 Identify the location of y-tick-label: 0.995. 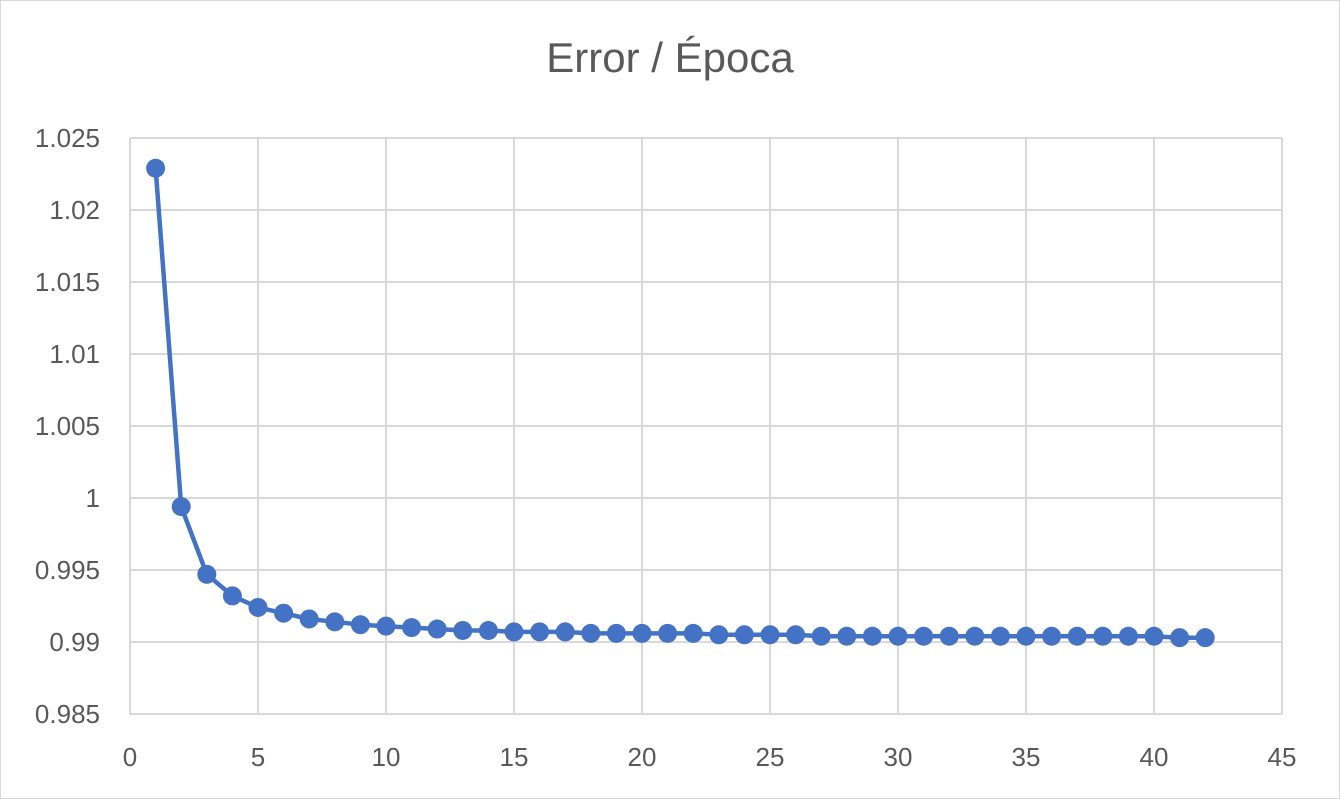
(67, 570).